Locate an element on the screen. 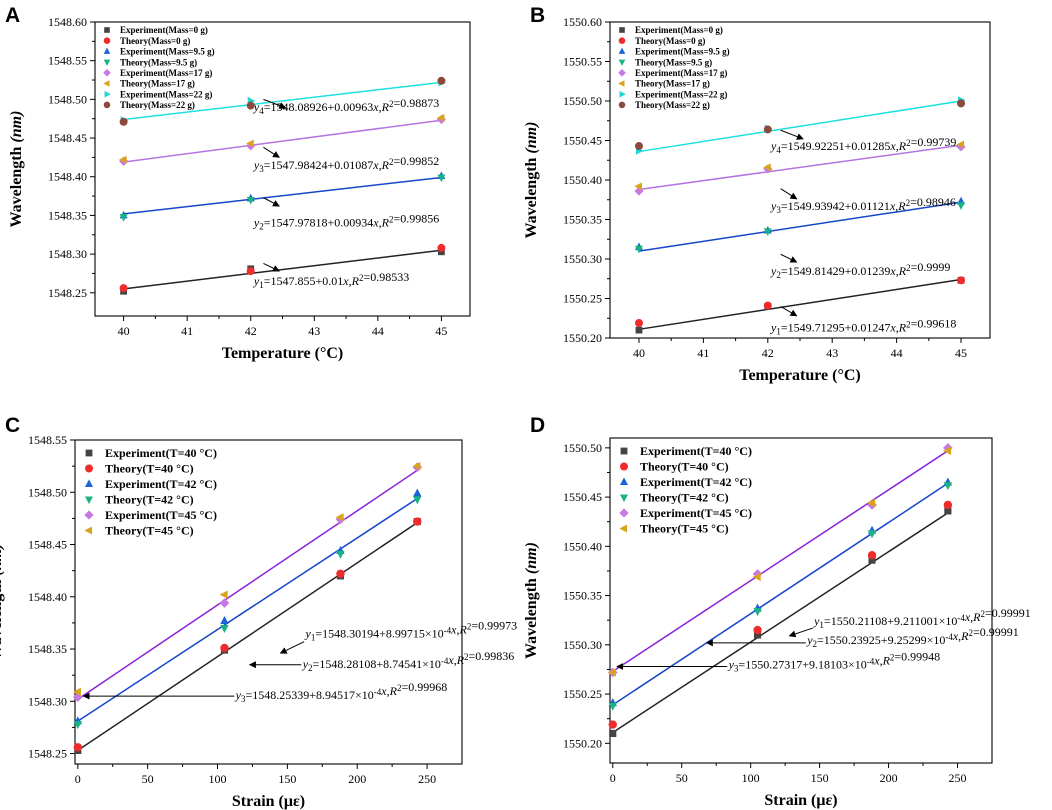 The width and height of the screenshot is (1052, 810). x-axis-title: Temperature (°C) is located at coordinates (282, 353).